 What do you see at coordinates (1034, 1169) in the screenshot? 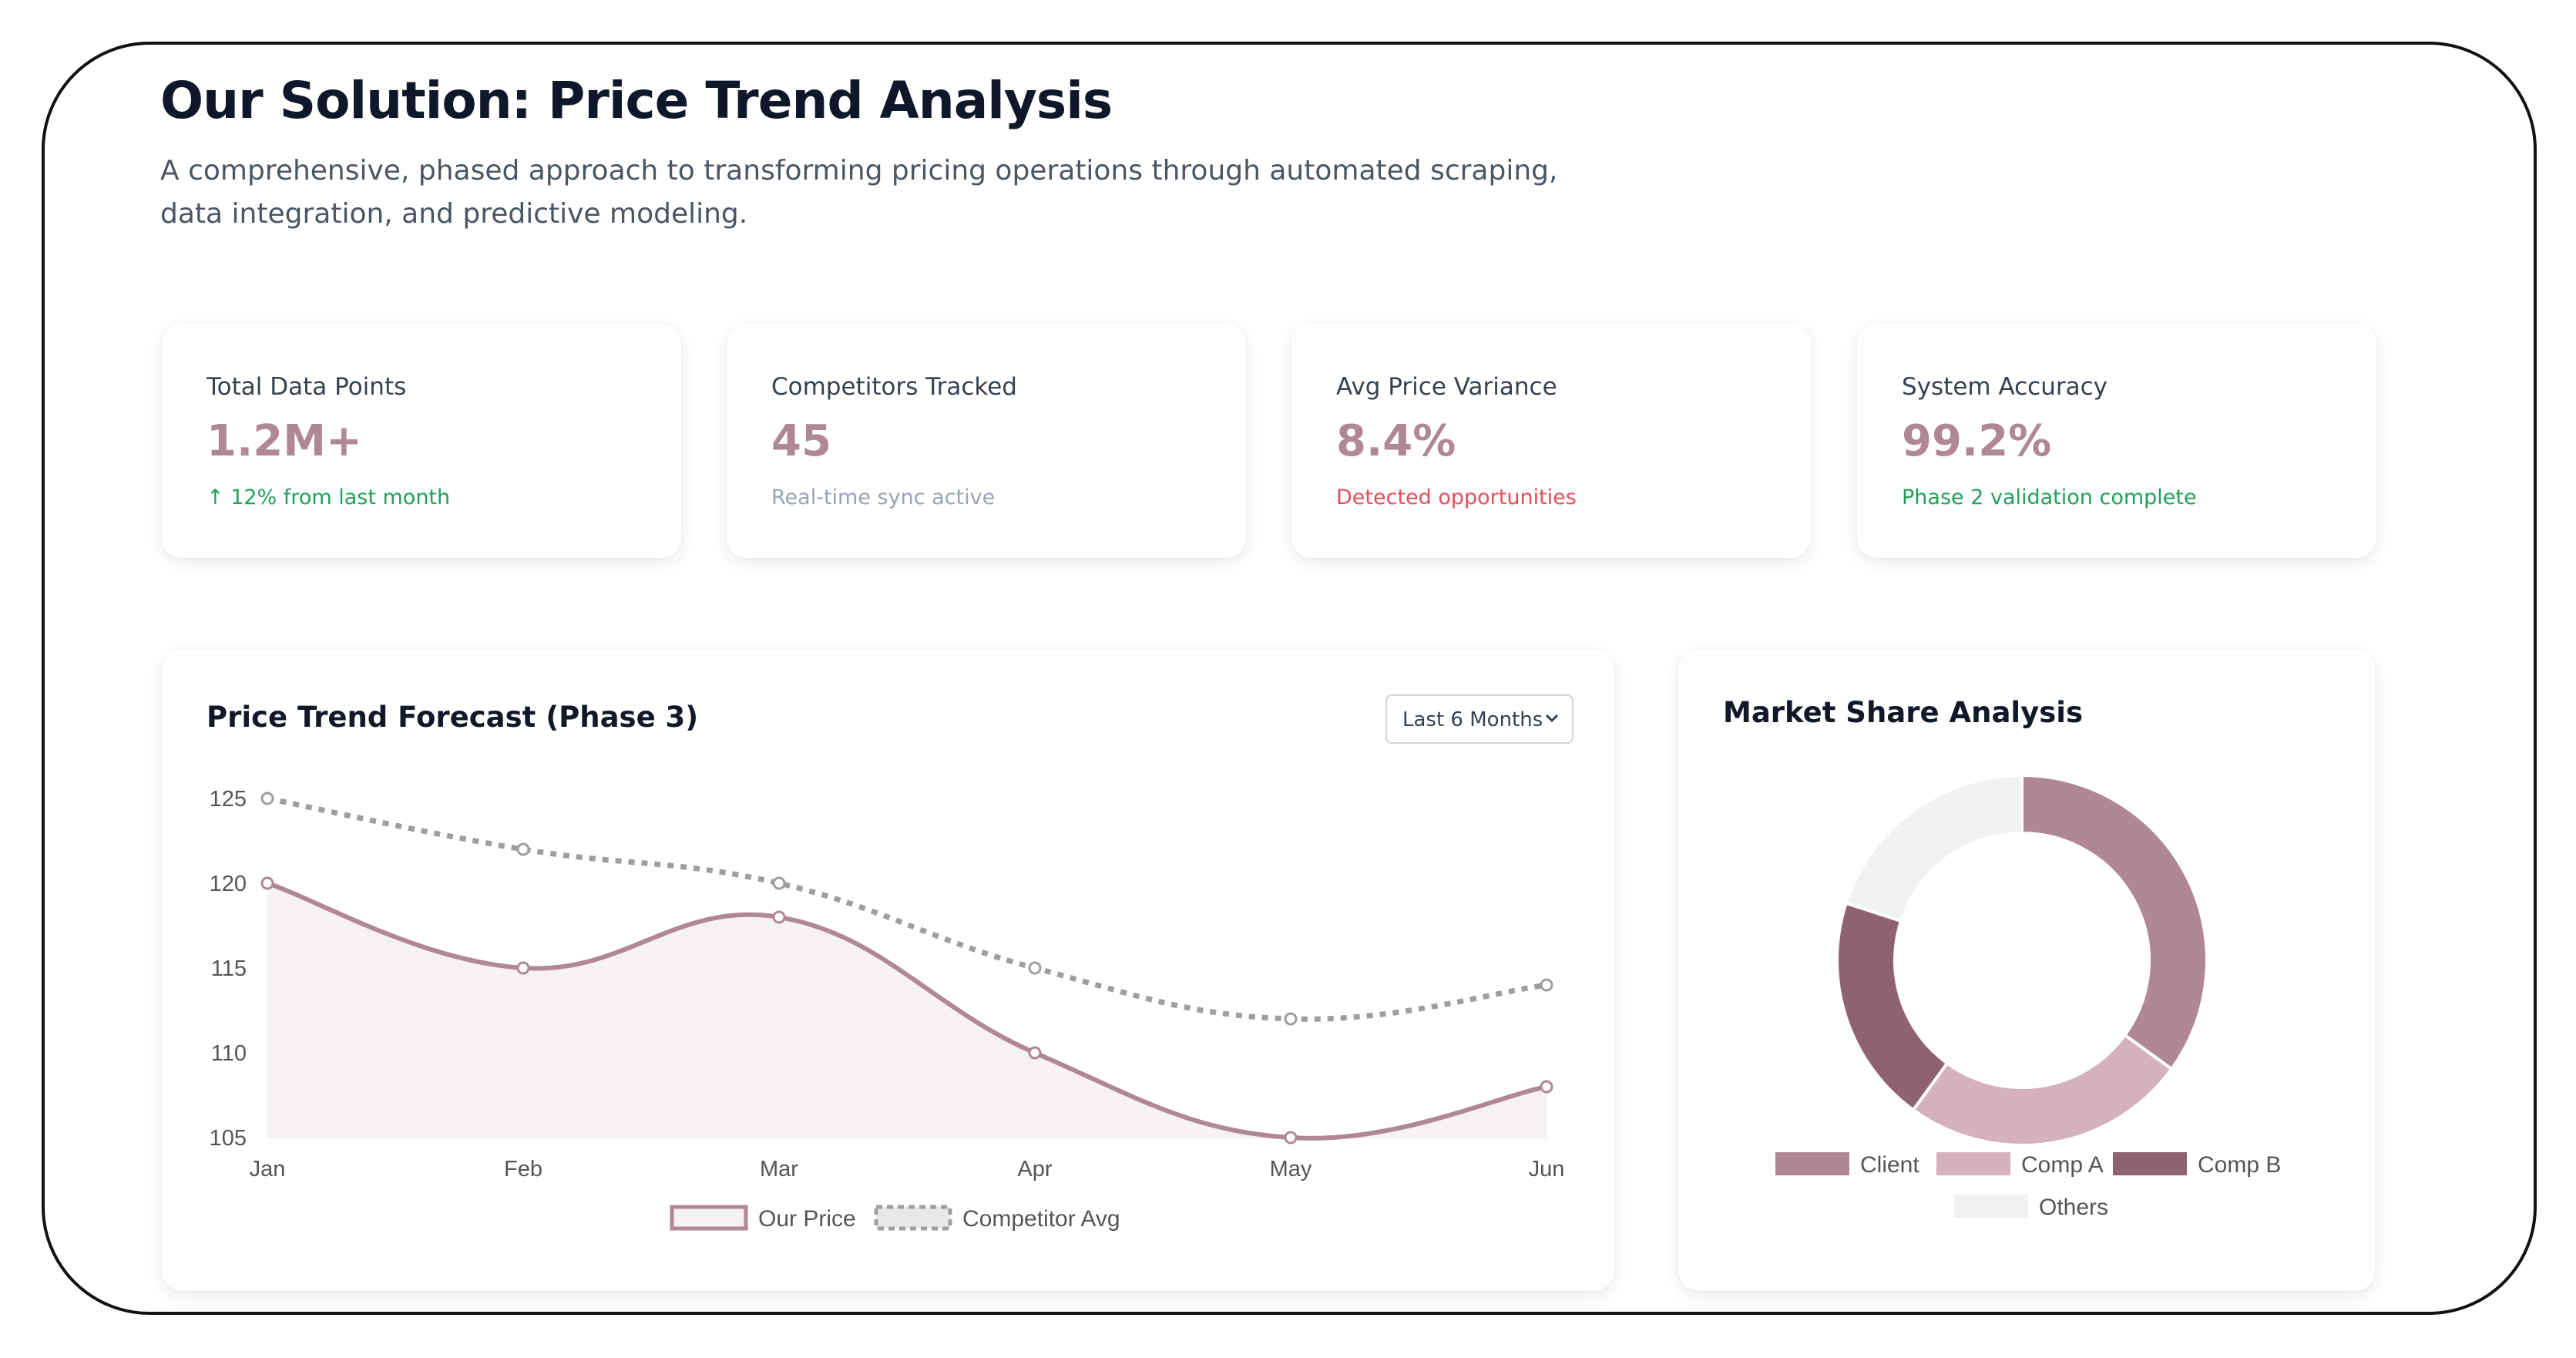
I see `x-tick-label: Apr` at bounding box center [1034, 1169].